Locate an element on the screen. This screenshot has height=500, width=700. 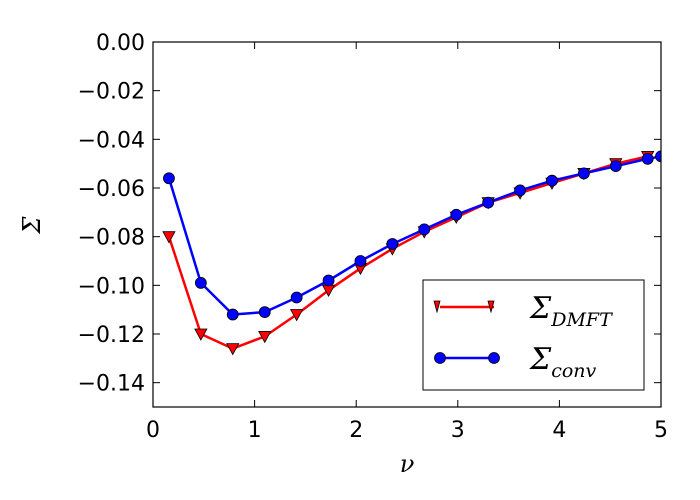
x-tick-label: 2 is located at coordinates (356, 430).